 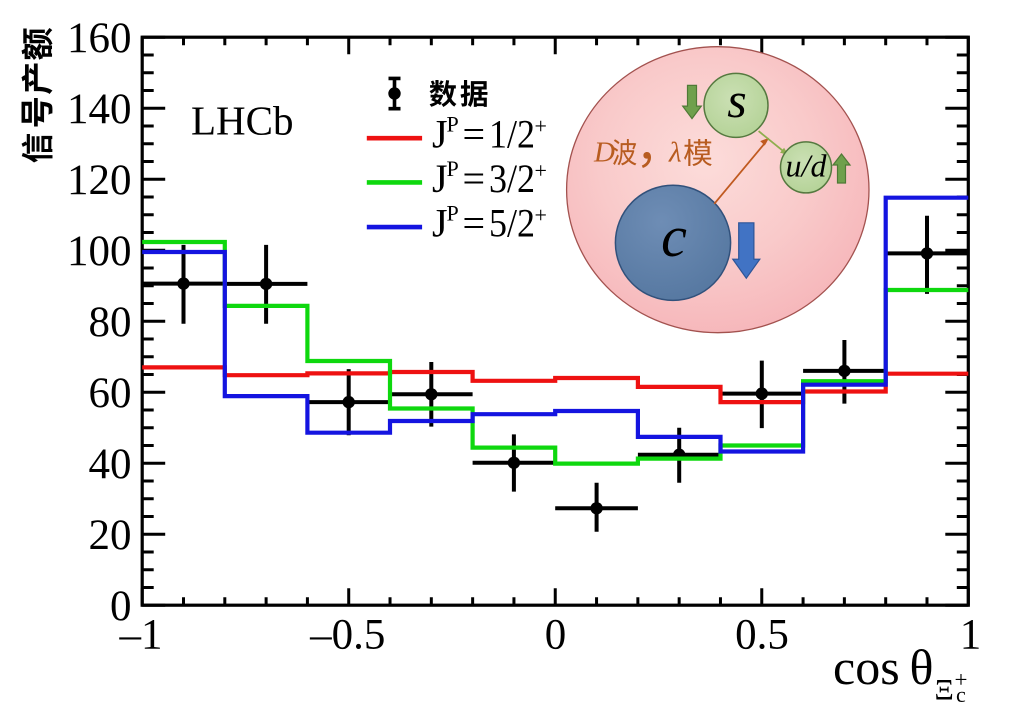 What do you see at coordinates (99, 109) in the screenshot?
I see `svg-text: 140` at bounding box center [99, 109].